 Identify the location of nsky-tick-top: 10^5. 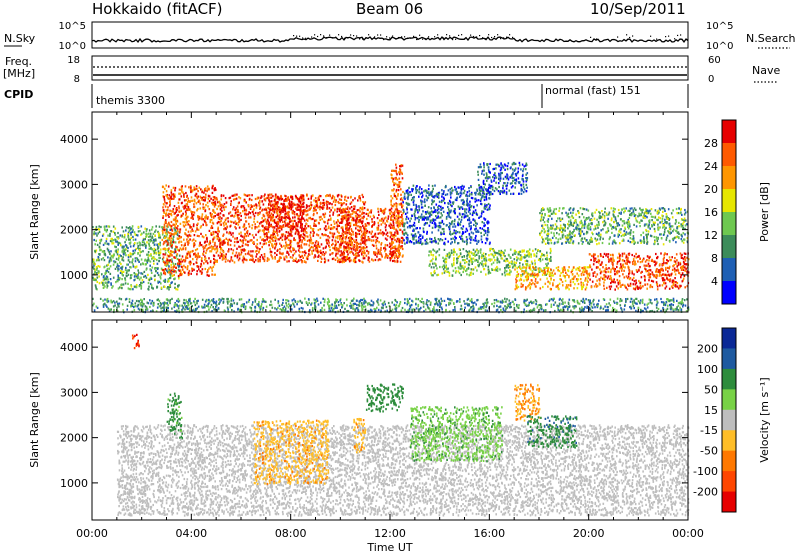
(72, 26).